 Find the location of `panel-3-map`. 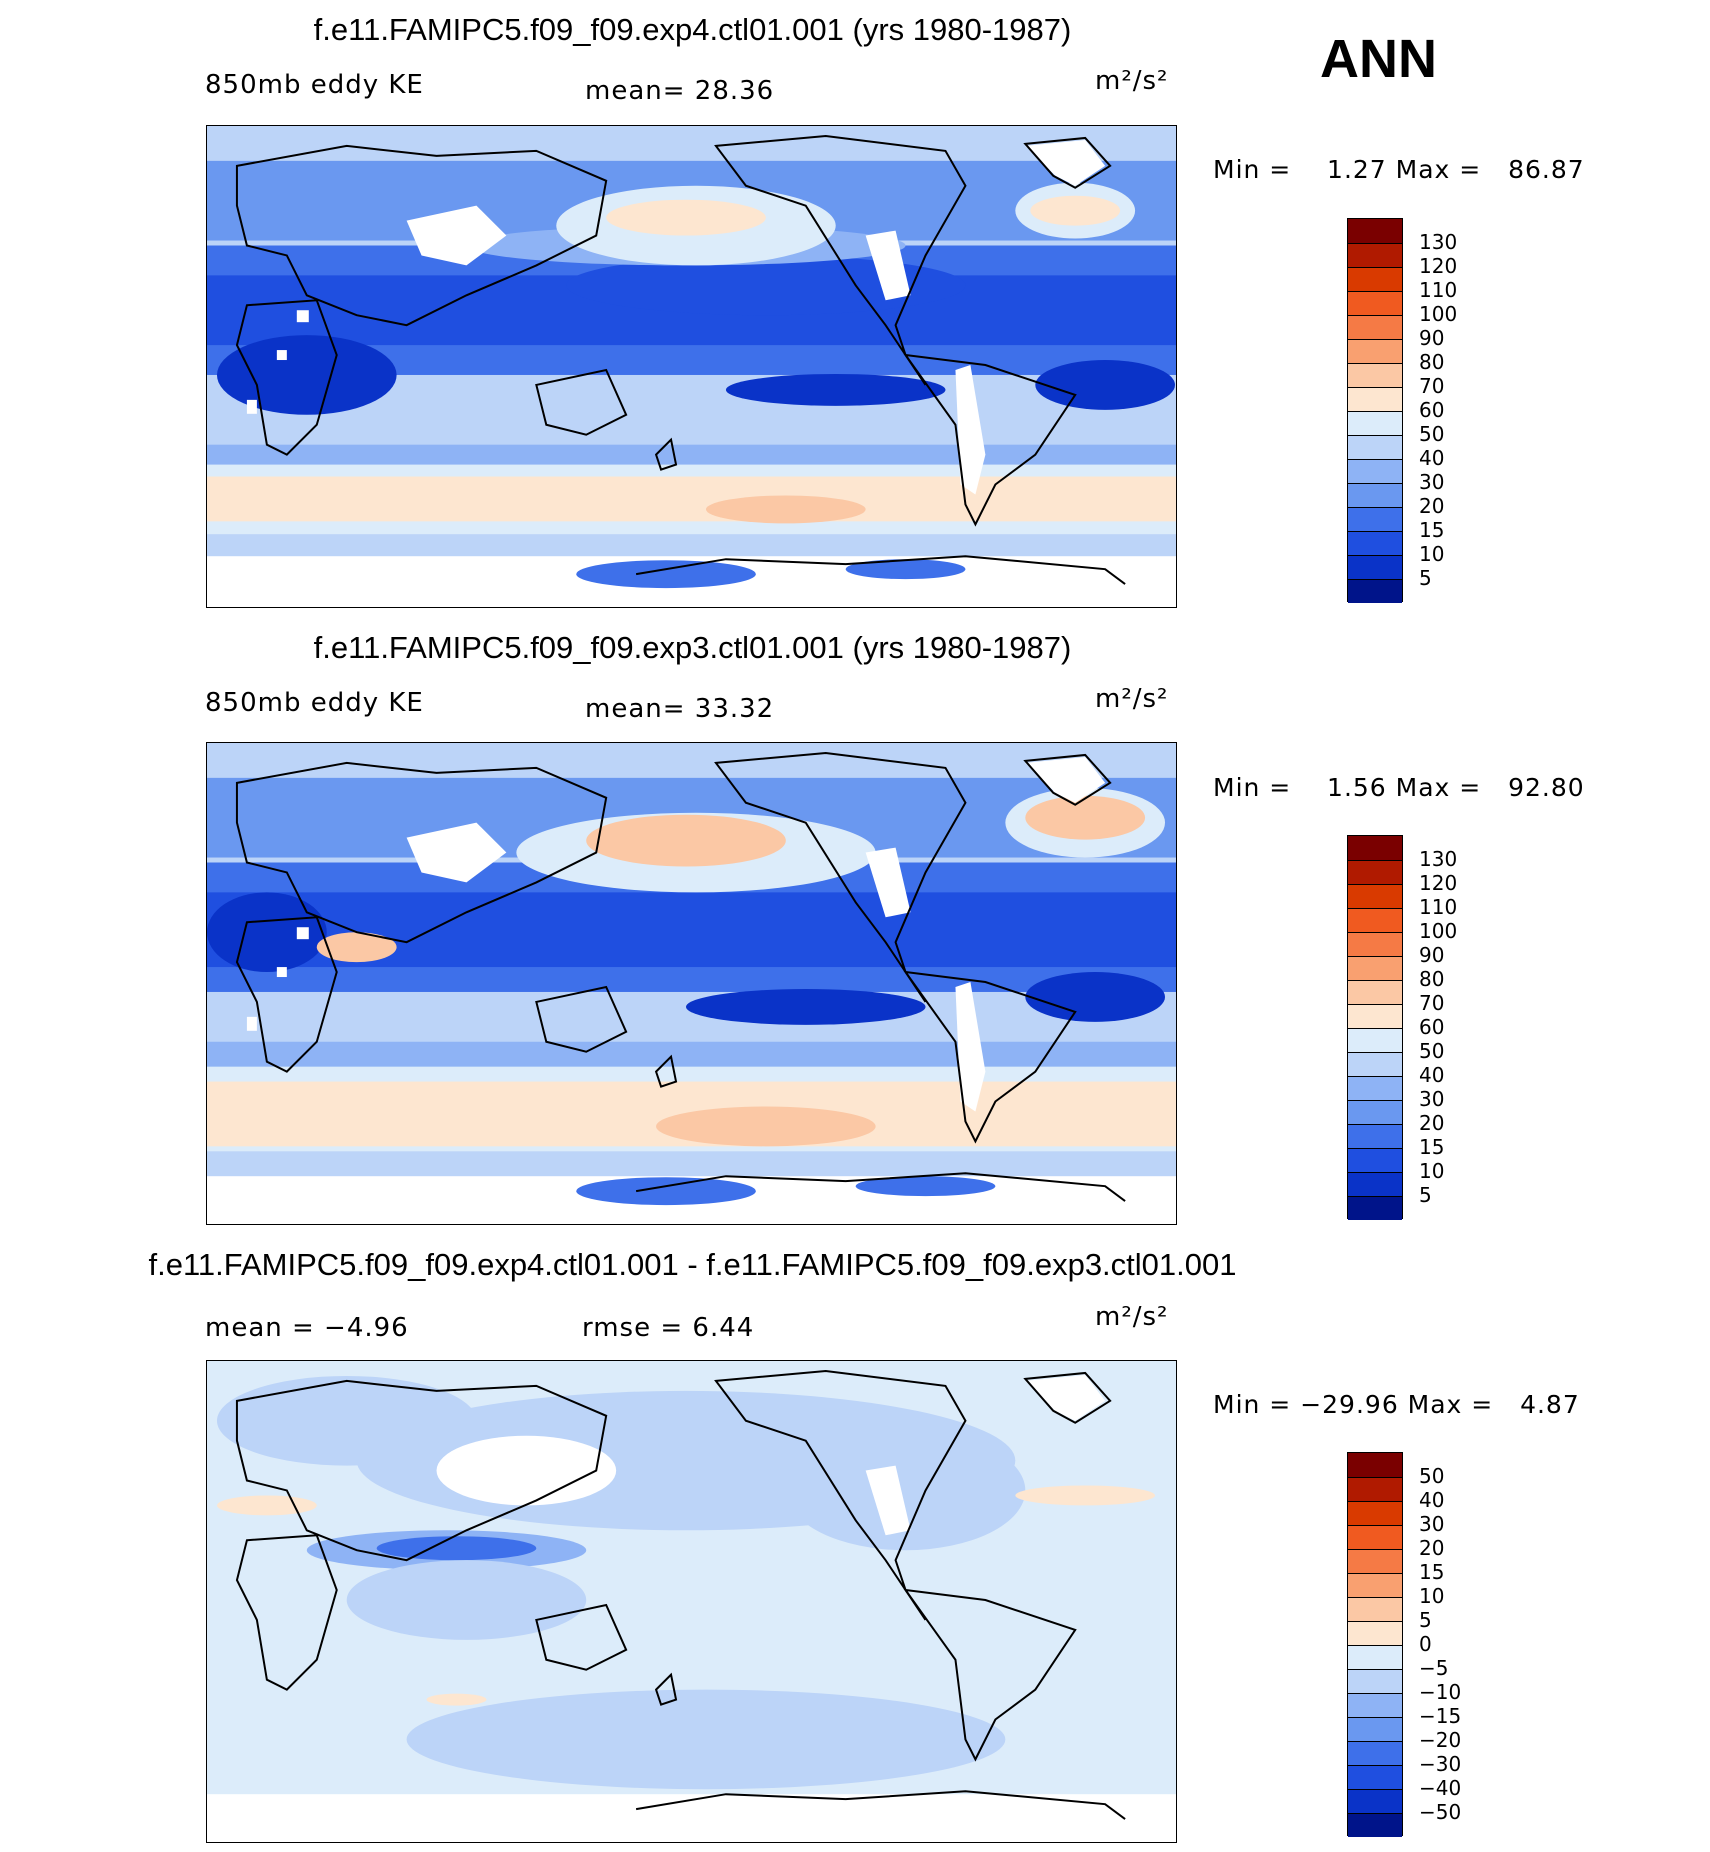

panel-3-map is located at coordinates (691, 1601).